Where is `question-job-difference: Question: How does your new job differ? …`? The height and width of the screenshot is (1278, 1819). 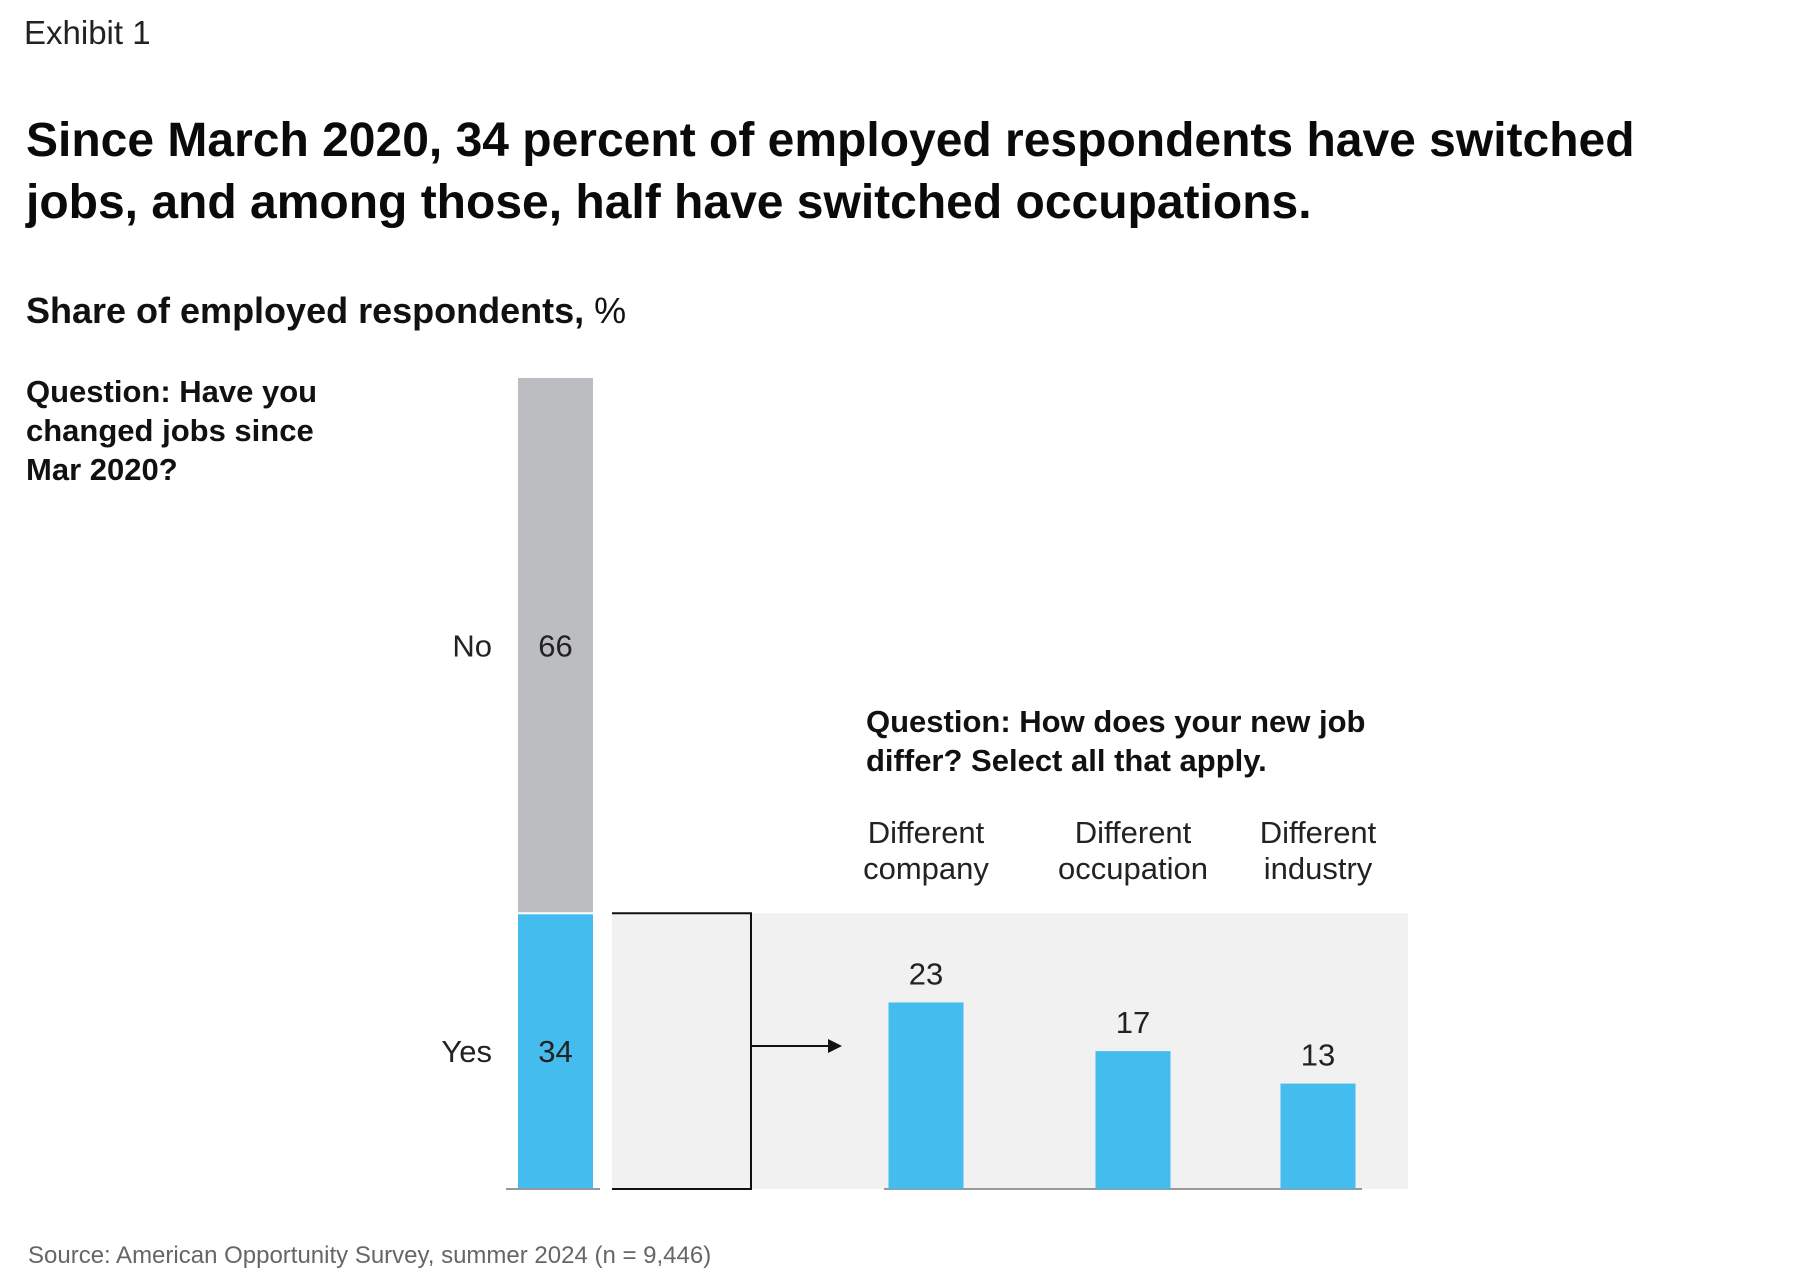 question-job-difference: Question: How does your new job differ? … is located at coordinates (1116, 741).